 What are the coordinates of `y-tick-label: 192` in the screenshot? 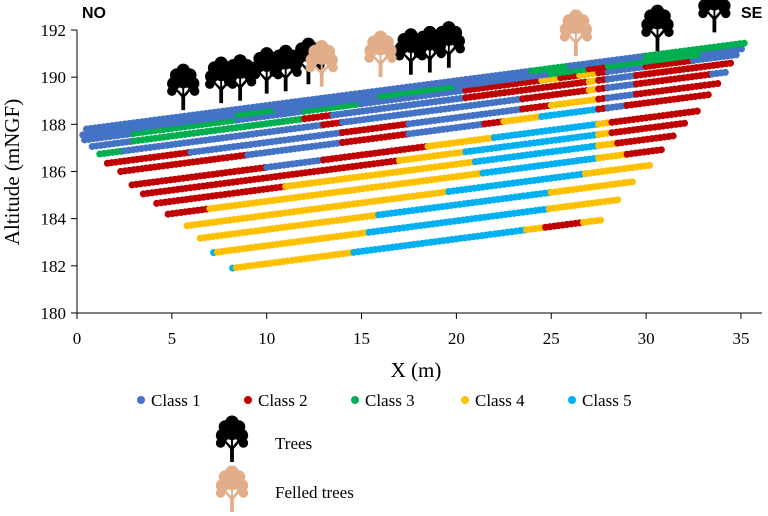 It's located at (54, 30).